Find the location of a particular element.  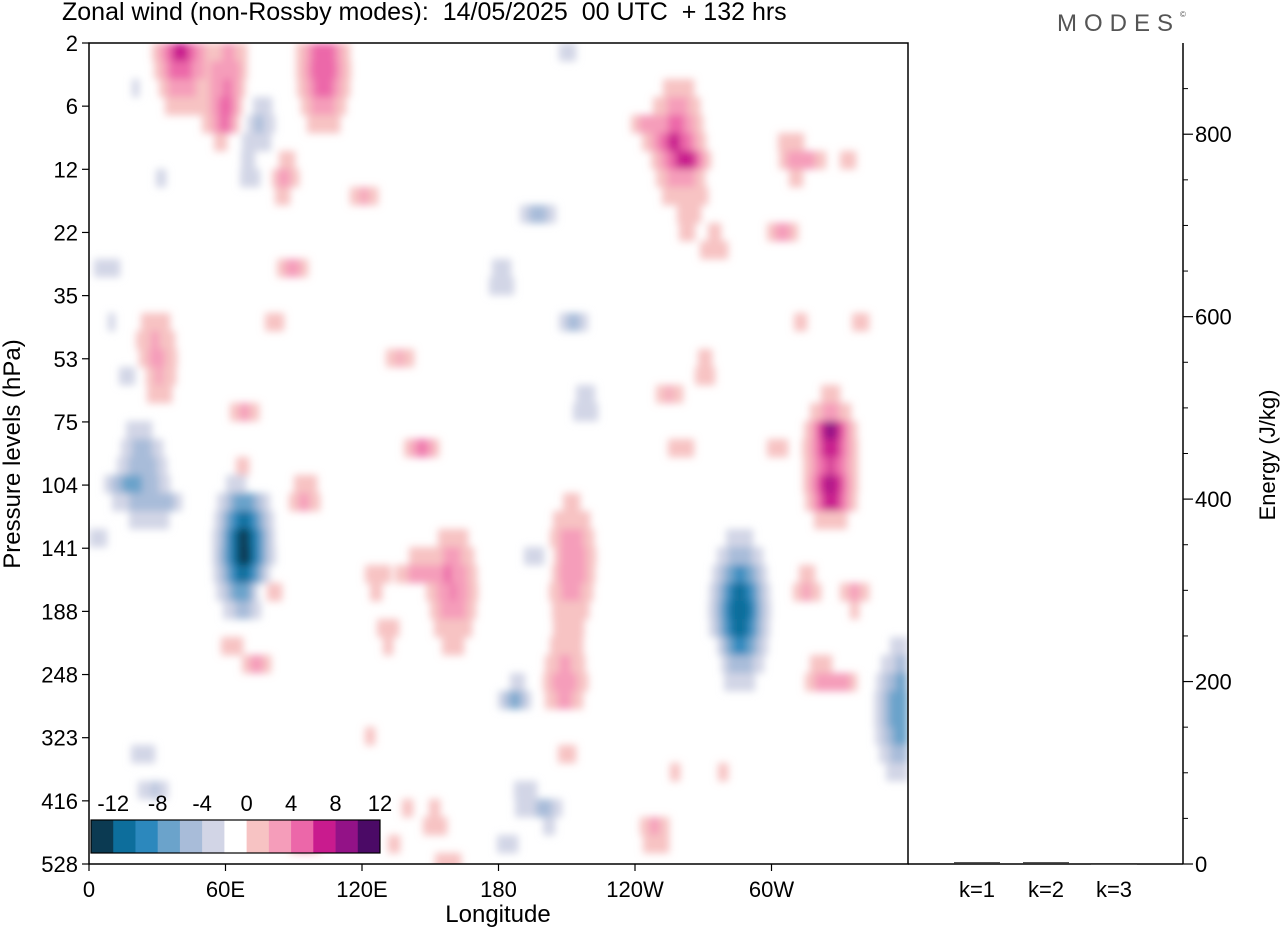

colorbar-tick-label: 0 is located at coordinates (246, 803).